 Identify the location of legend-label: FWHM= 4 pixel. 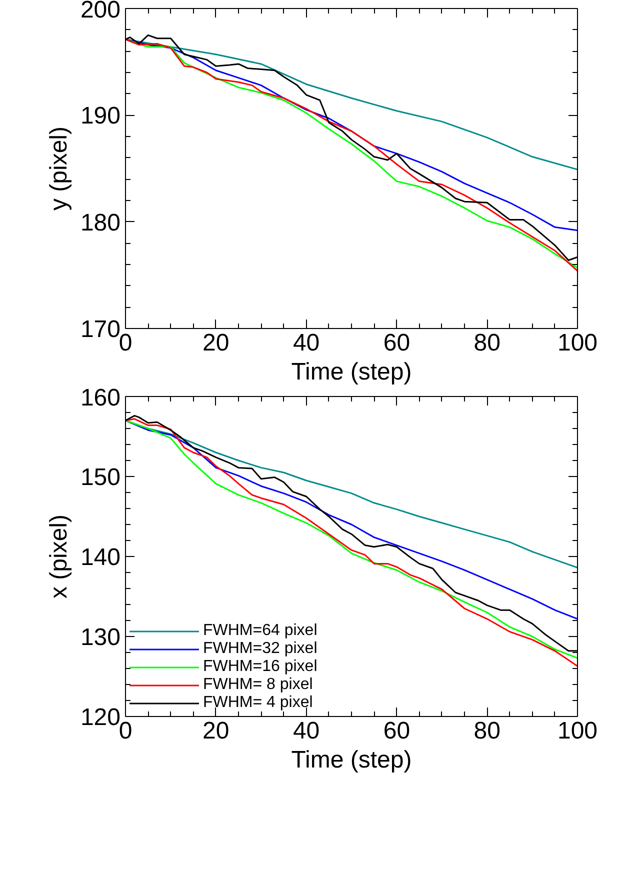
(258, 703).